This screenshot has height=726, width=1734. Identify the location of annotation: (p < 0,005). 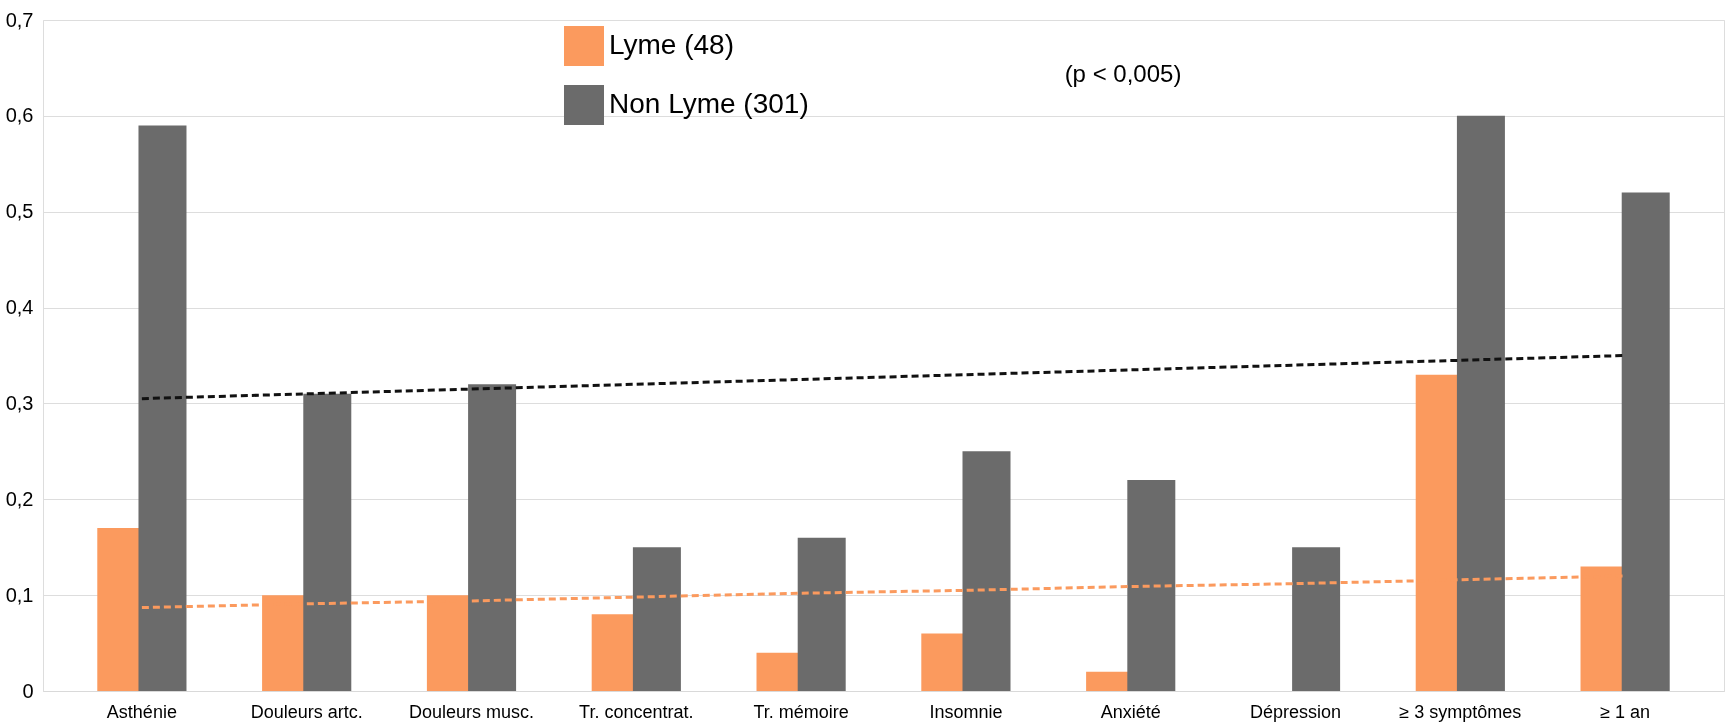
(1123, 73).